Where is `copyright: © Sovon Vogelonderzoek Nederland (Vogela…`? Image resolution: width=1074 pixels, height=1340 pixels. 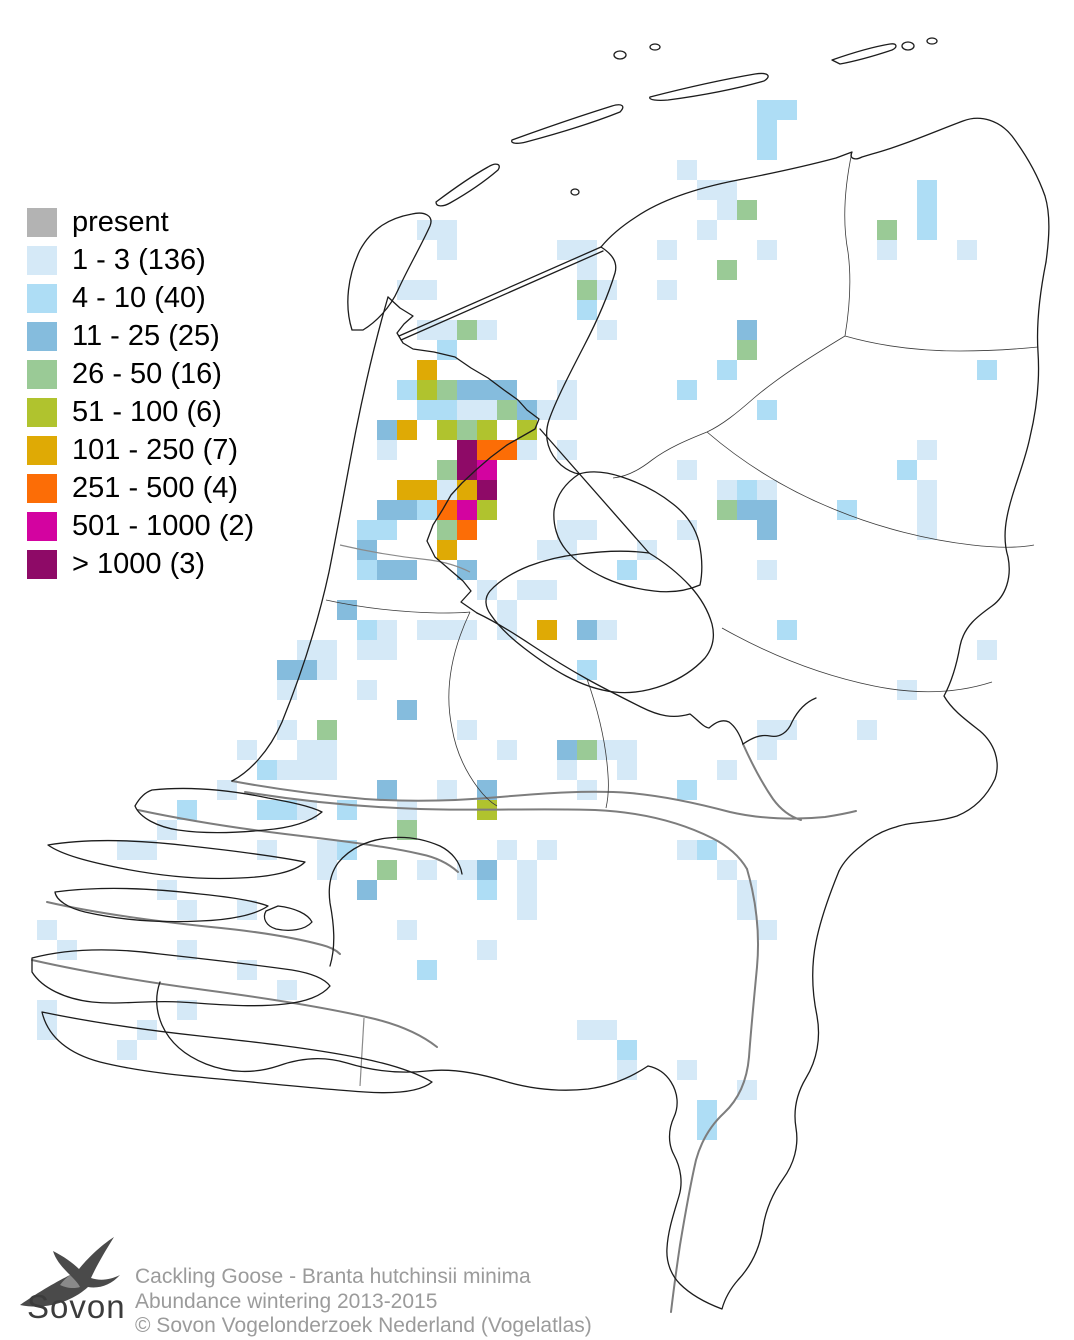 copyright: © Sovon Vogelonderzoek Nederland (Vogela… is located at coordinates (363, 1325).